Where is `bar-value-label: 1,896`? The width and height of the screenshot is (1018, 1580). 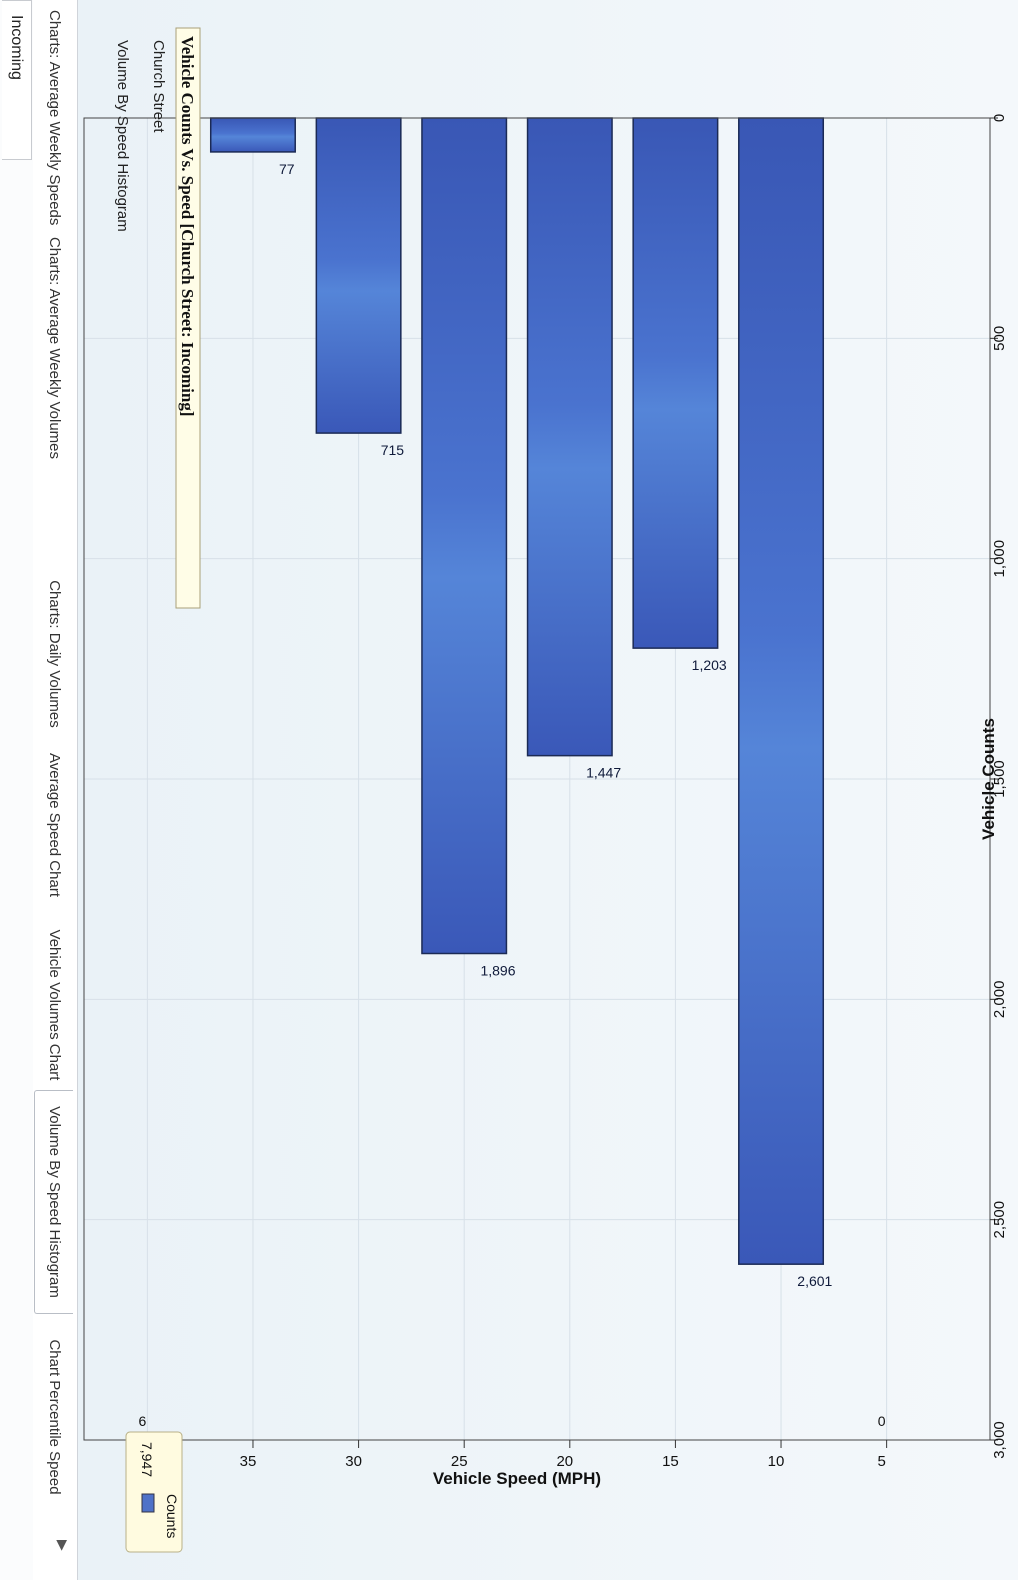 bar-value-label: 1,896 is located at coordinates (497, 971).